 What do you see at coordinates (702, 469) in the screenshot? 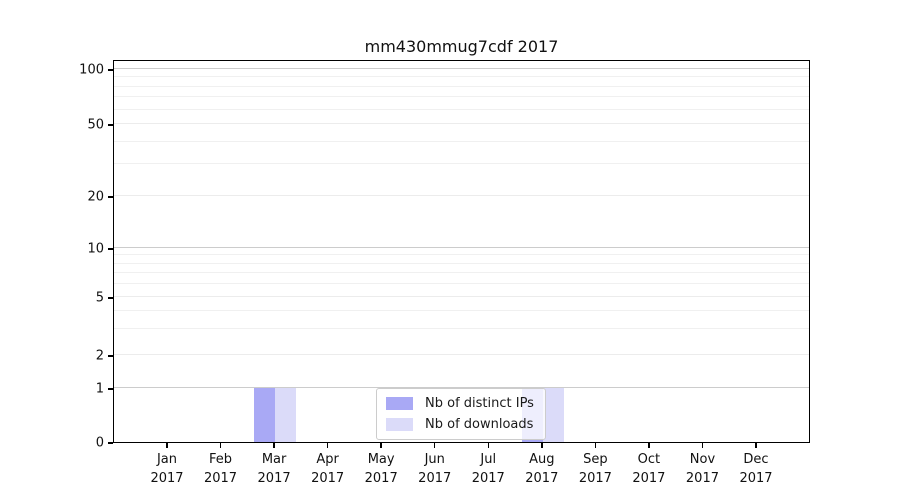
I see `x-tick-label: Nov 2017` at bounding box center [702, 469].